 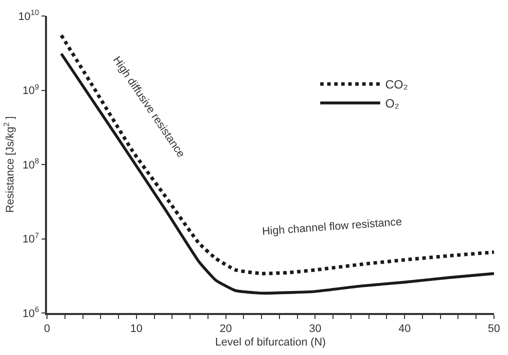 I want to click on x-tick-label: 50, so click(x=494, y=328).